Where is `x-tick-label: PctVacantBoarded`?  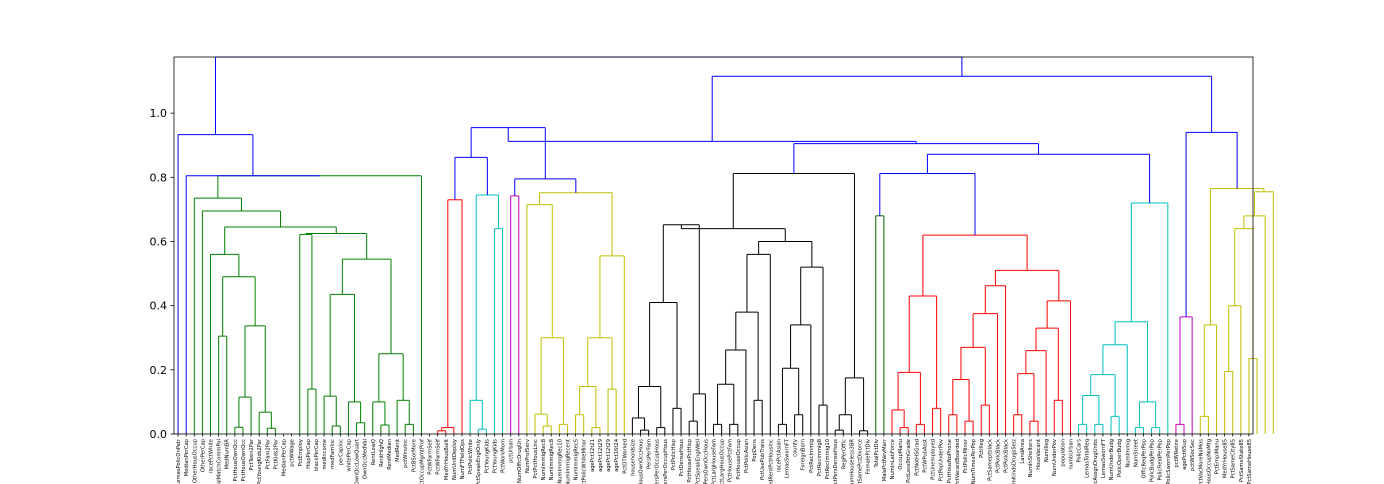 x-tick-label: PctVacantBoarded is located at coordinates (958, 461).